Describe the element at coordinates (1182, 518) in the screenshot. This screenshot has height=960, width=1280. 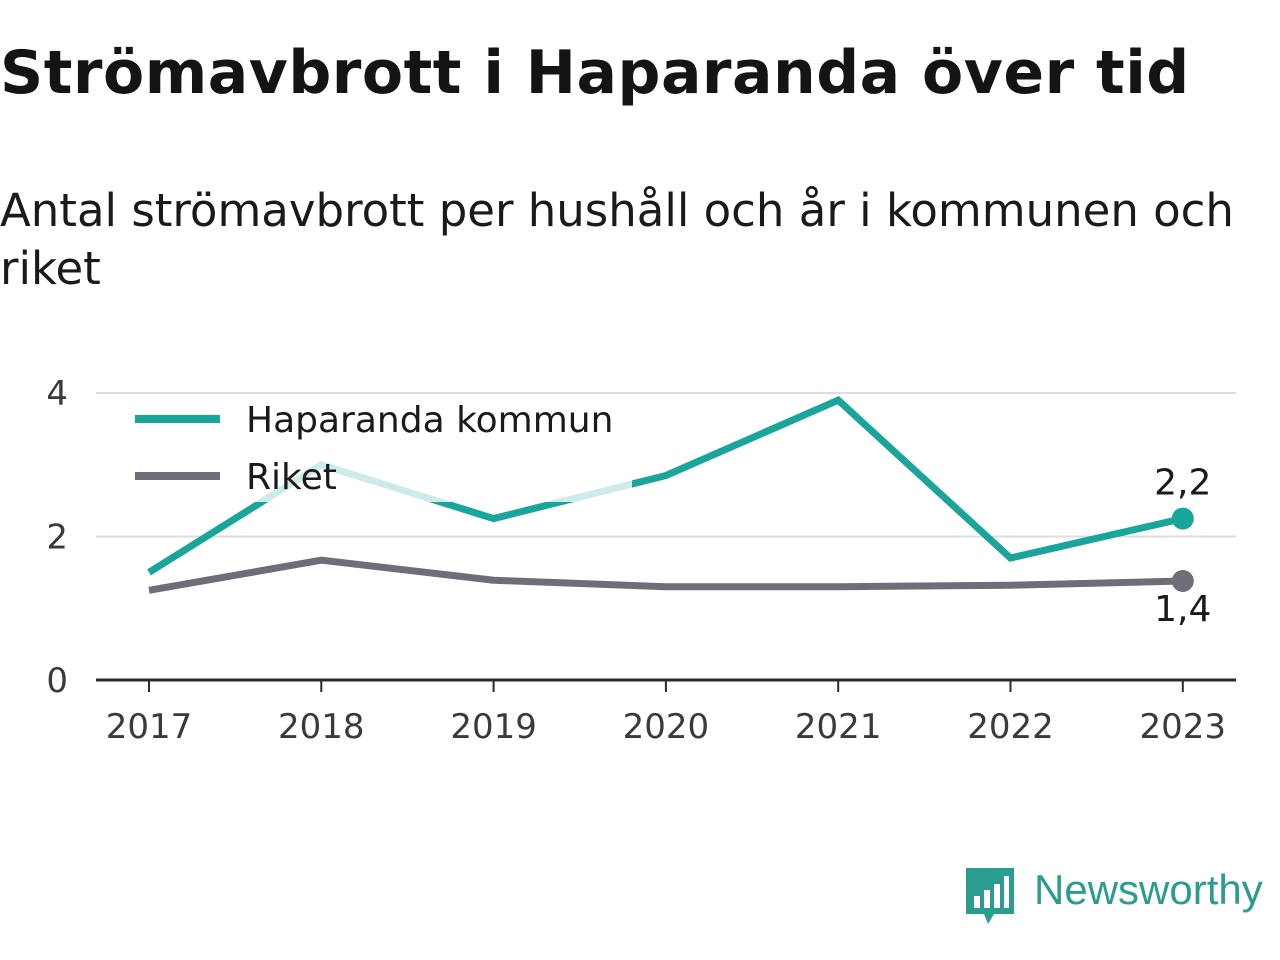
I see `end-dot-haparanda` at that location.